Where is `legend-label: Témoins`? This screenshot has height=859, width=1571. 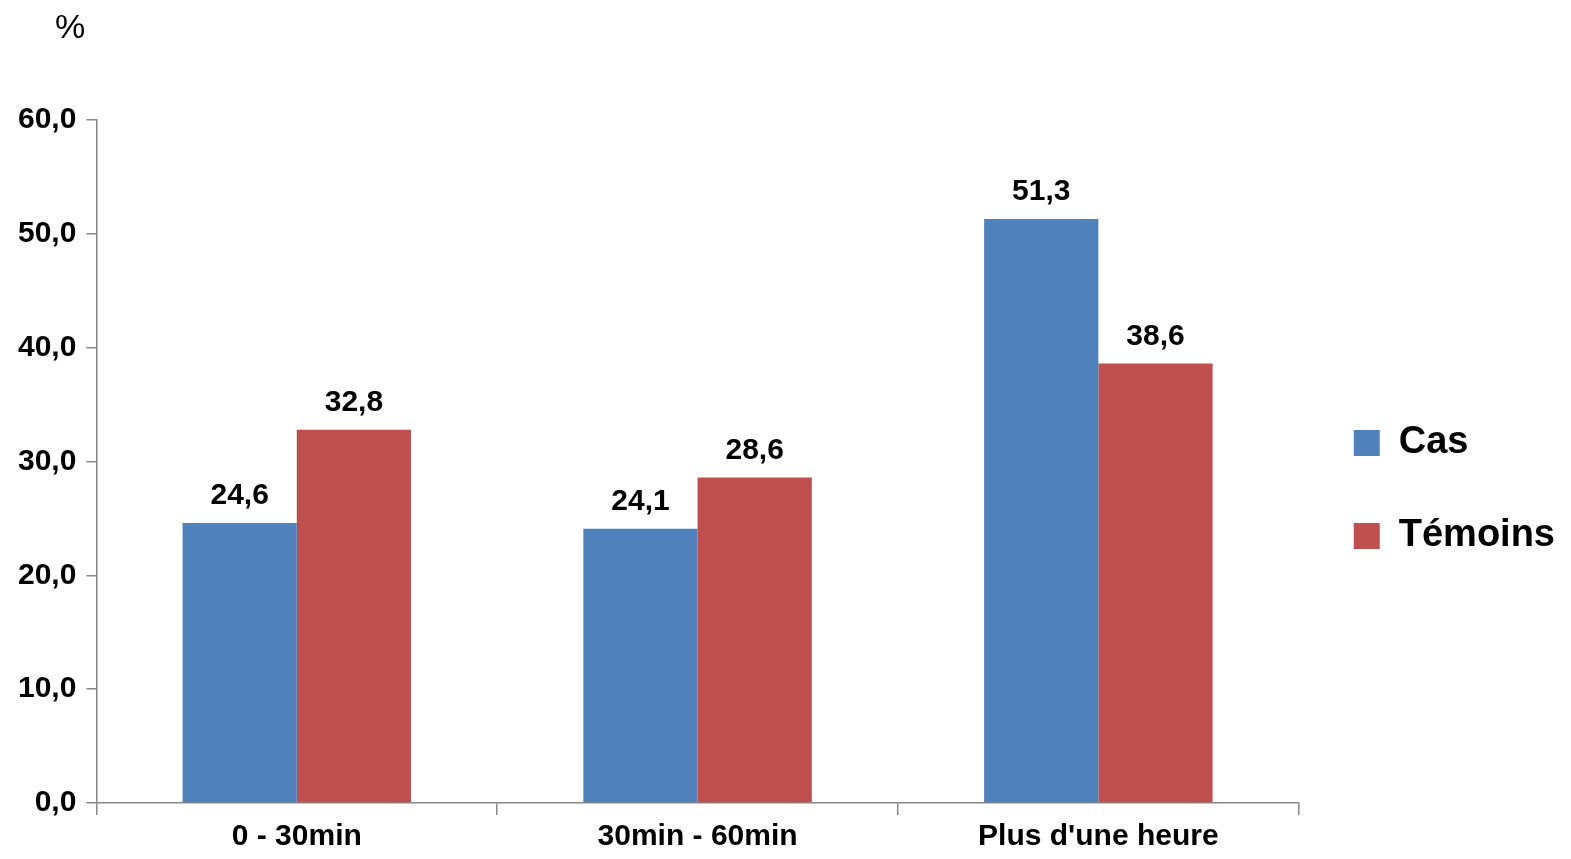 legend-label: Témoins is located at coordinates (1476, 533).